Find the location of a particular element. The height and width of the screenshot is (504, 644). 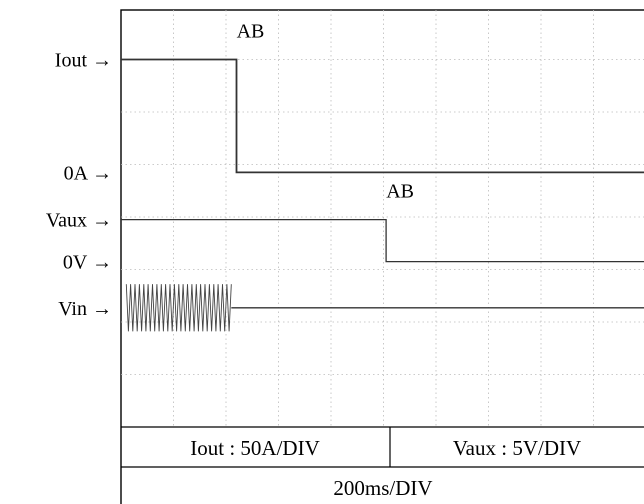

channel-marker-label: 0A → is located at coordinates (88, 173).